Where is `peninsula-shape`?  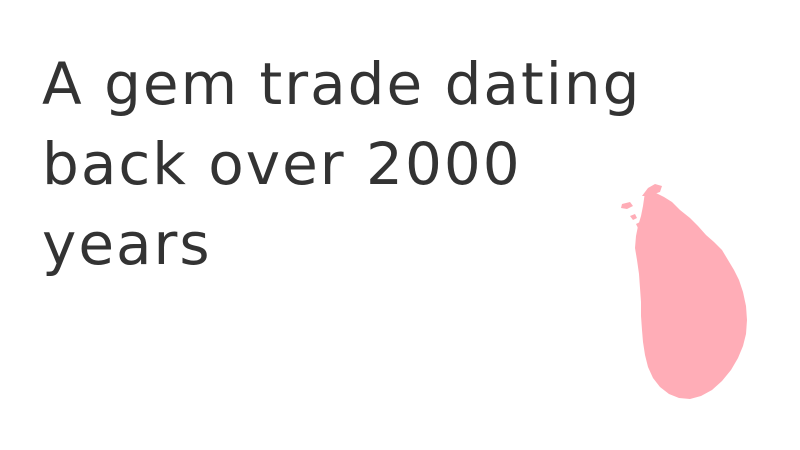 peninsula-shape is located at coordinates (652, 190).